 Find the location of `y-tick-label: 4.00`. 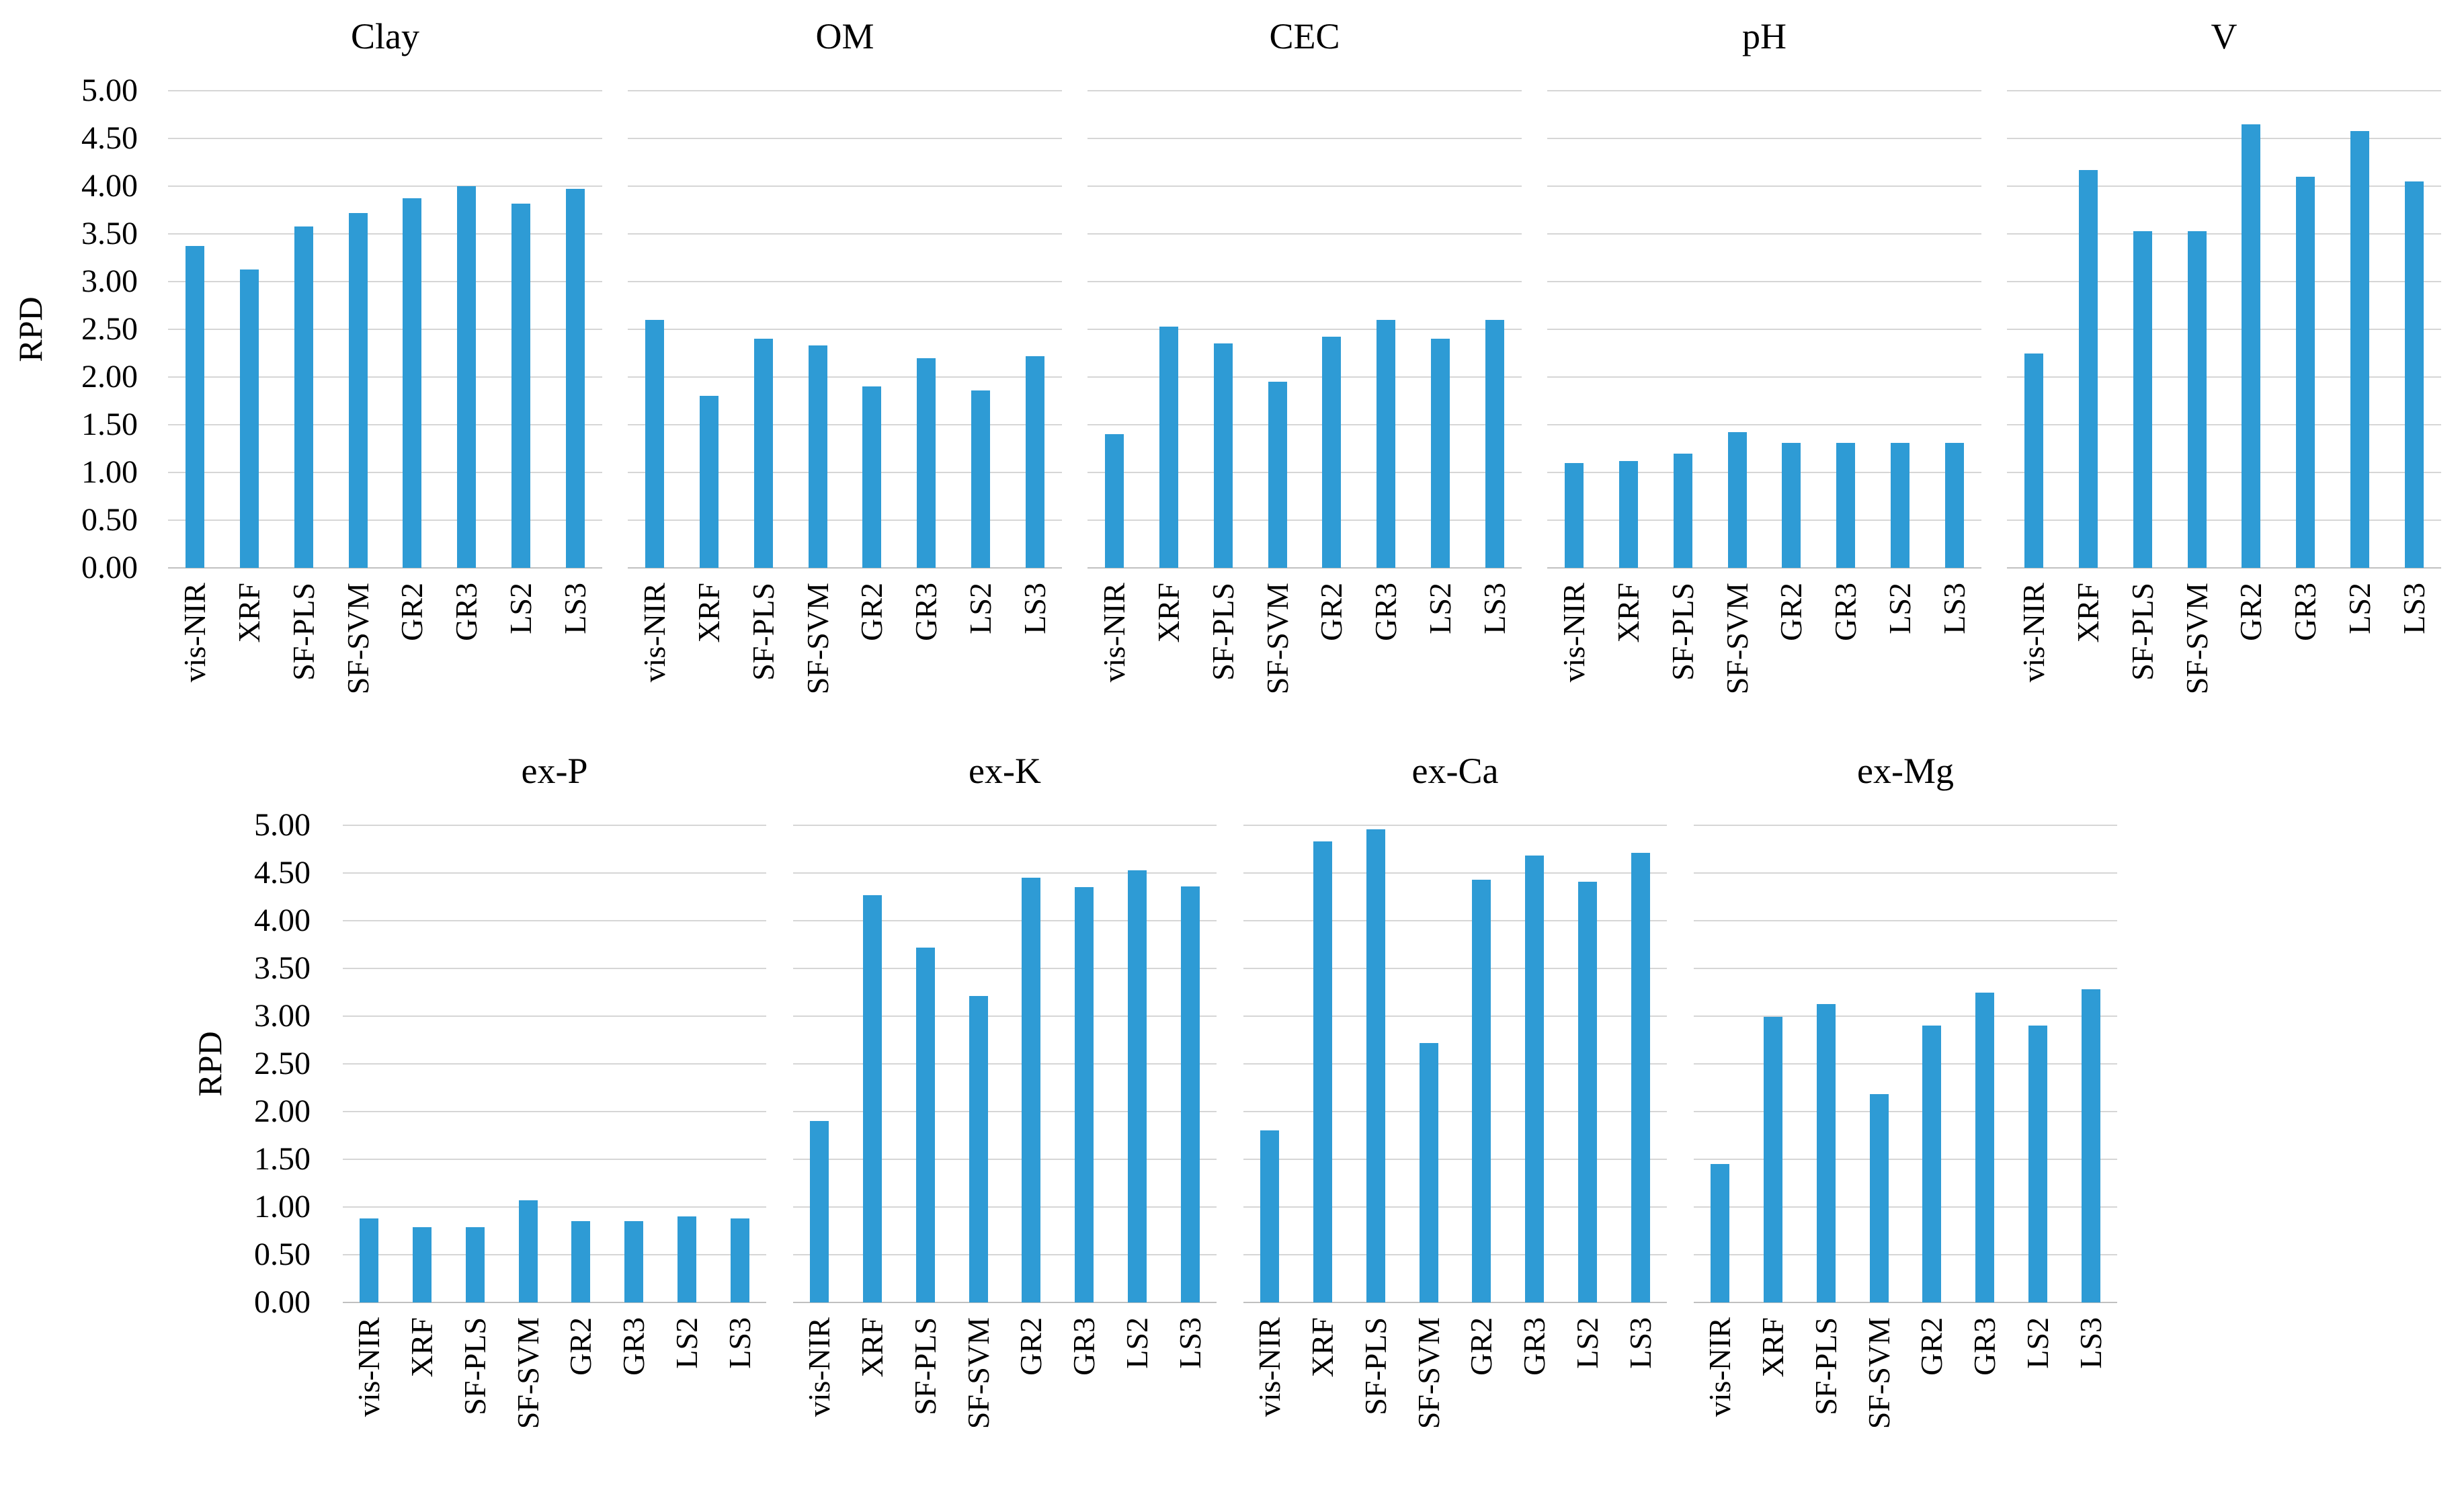

y-tick-label: 4.00 is located at coordinates (109, 186).